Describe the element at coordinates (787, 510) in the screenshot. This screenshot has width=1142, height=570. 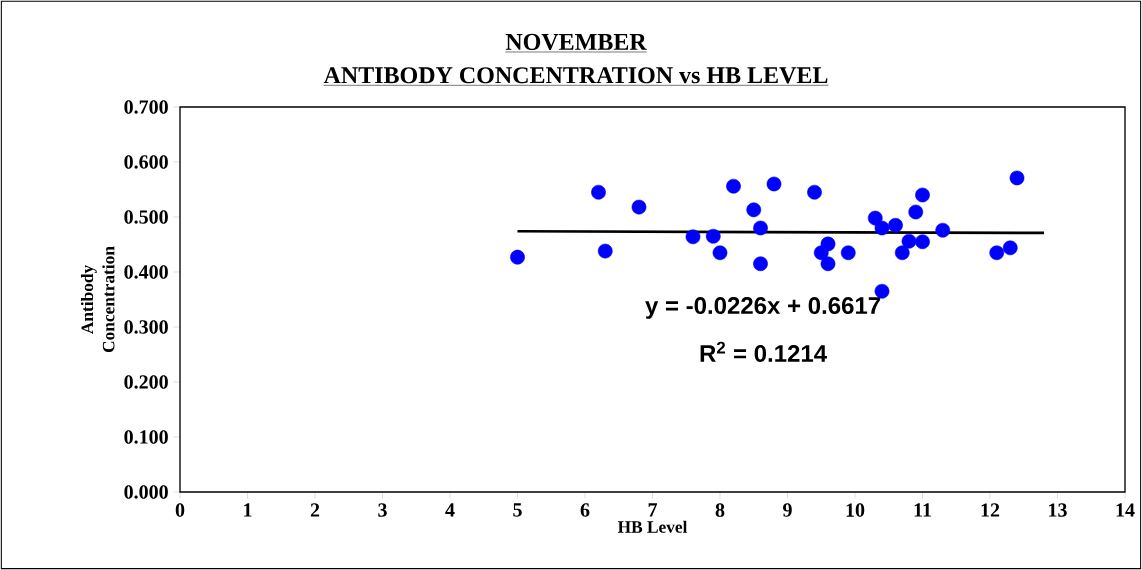
I see `x-tick-label: 9` at that location.